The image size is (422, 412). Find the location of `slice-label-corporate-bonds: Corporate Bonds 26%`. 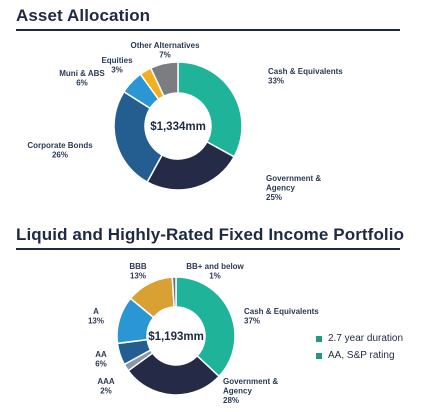

slice-label-corporate-bonds: Corporate Bonds 26% is located at coordinates (60, 150).